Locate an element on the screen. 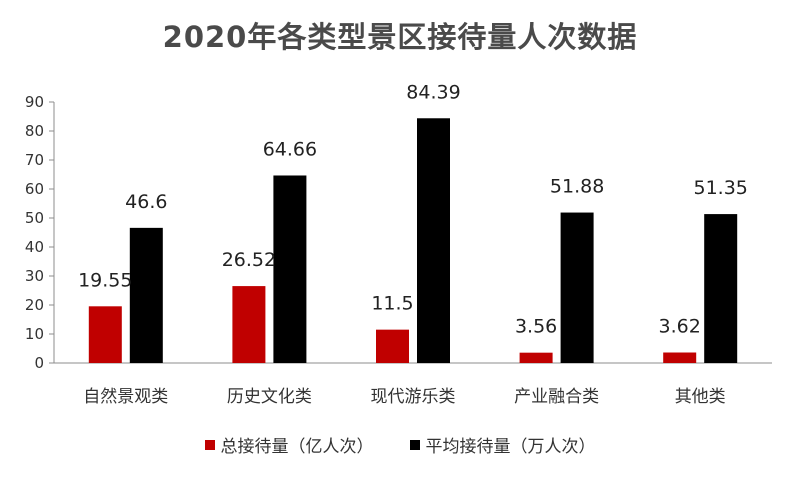  legend-item-series-0: 总接待量（亿人次） is located at coordinates (289, 444).